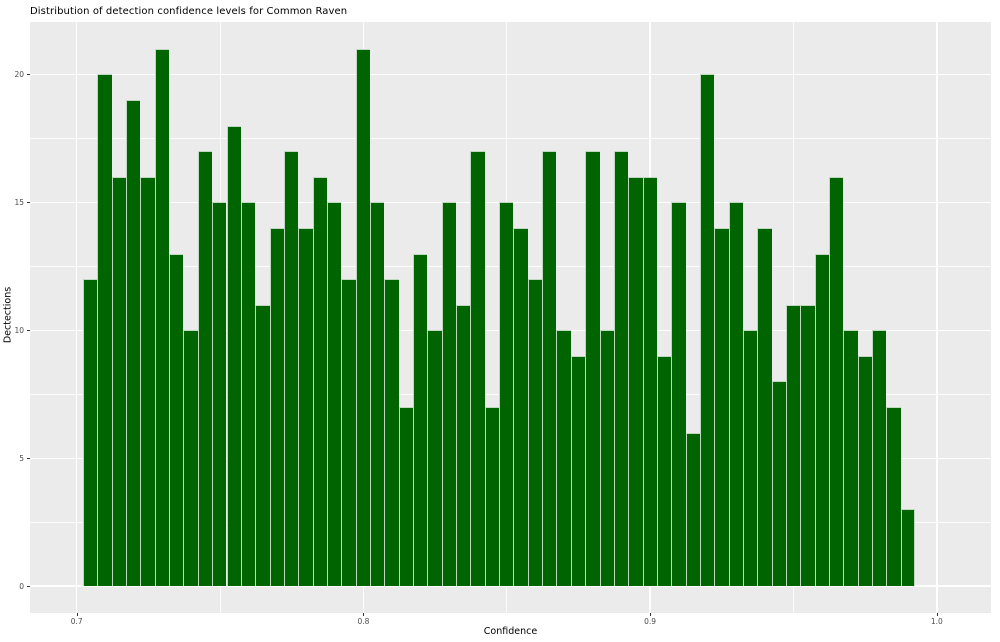 This screenshot has height=642, width=1000. Describe the element at coordinates (936, 621) in the screenshot. I see `x-tick-label: 1.0` at that location.